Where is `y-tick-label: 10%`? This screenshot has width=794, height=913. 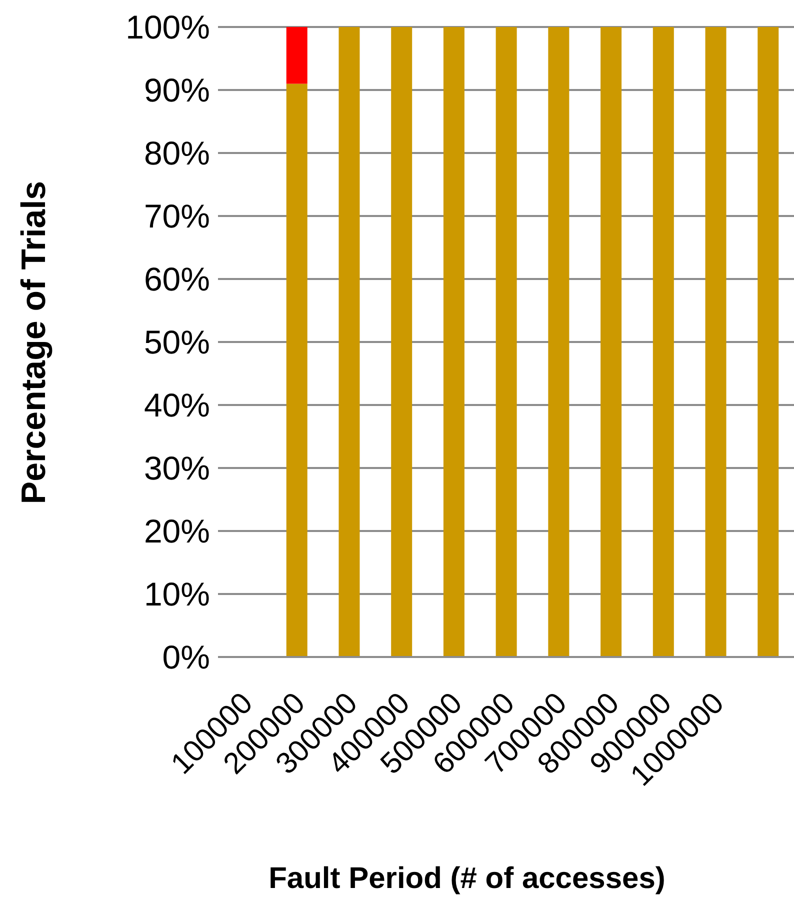
y-tick-label: 10% is located at coordinates (177, 594).